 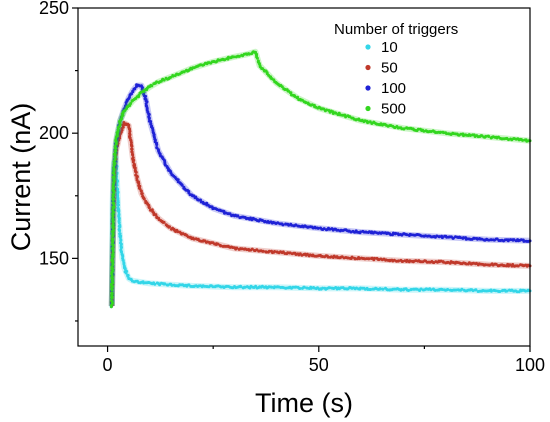 What do you see at coordinates (393, 88) in the screenshot?
I see `legend-label-100: 100` at bounding box center [393, 88].